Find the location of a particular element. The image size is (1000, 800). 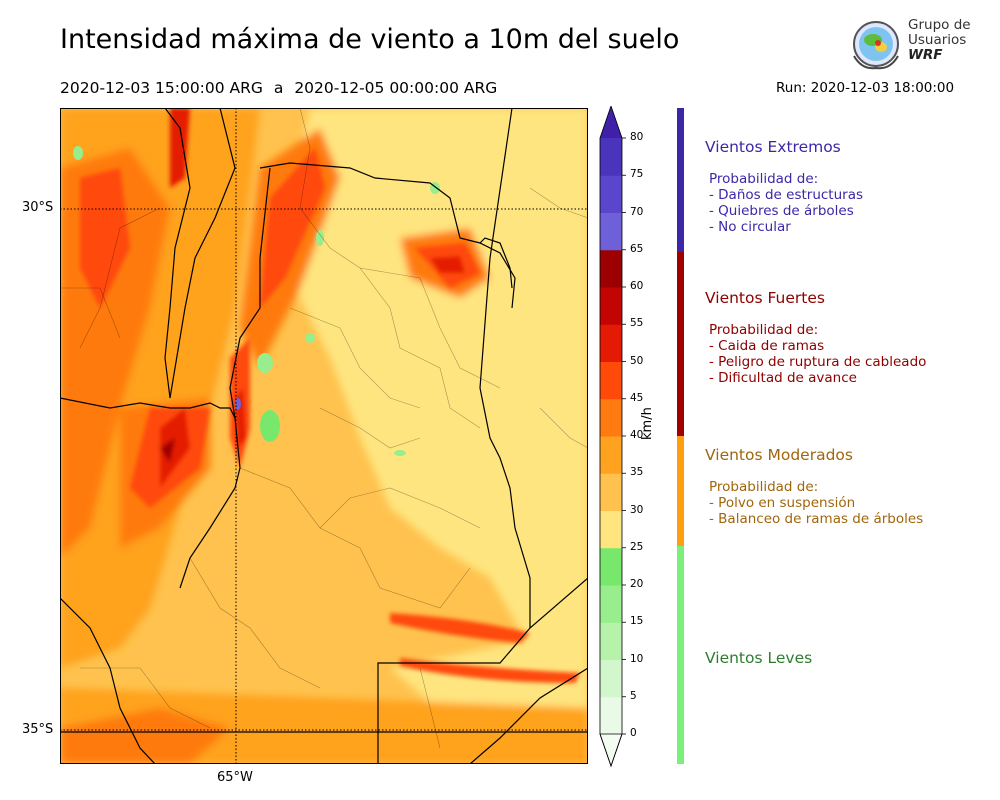

logo-line2: Usuarios is located at coordinates (937, 40).